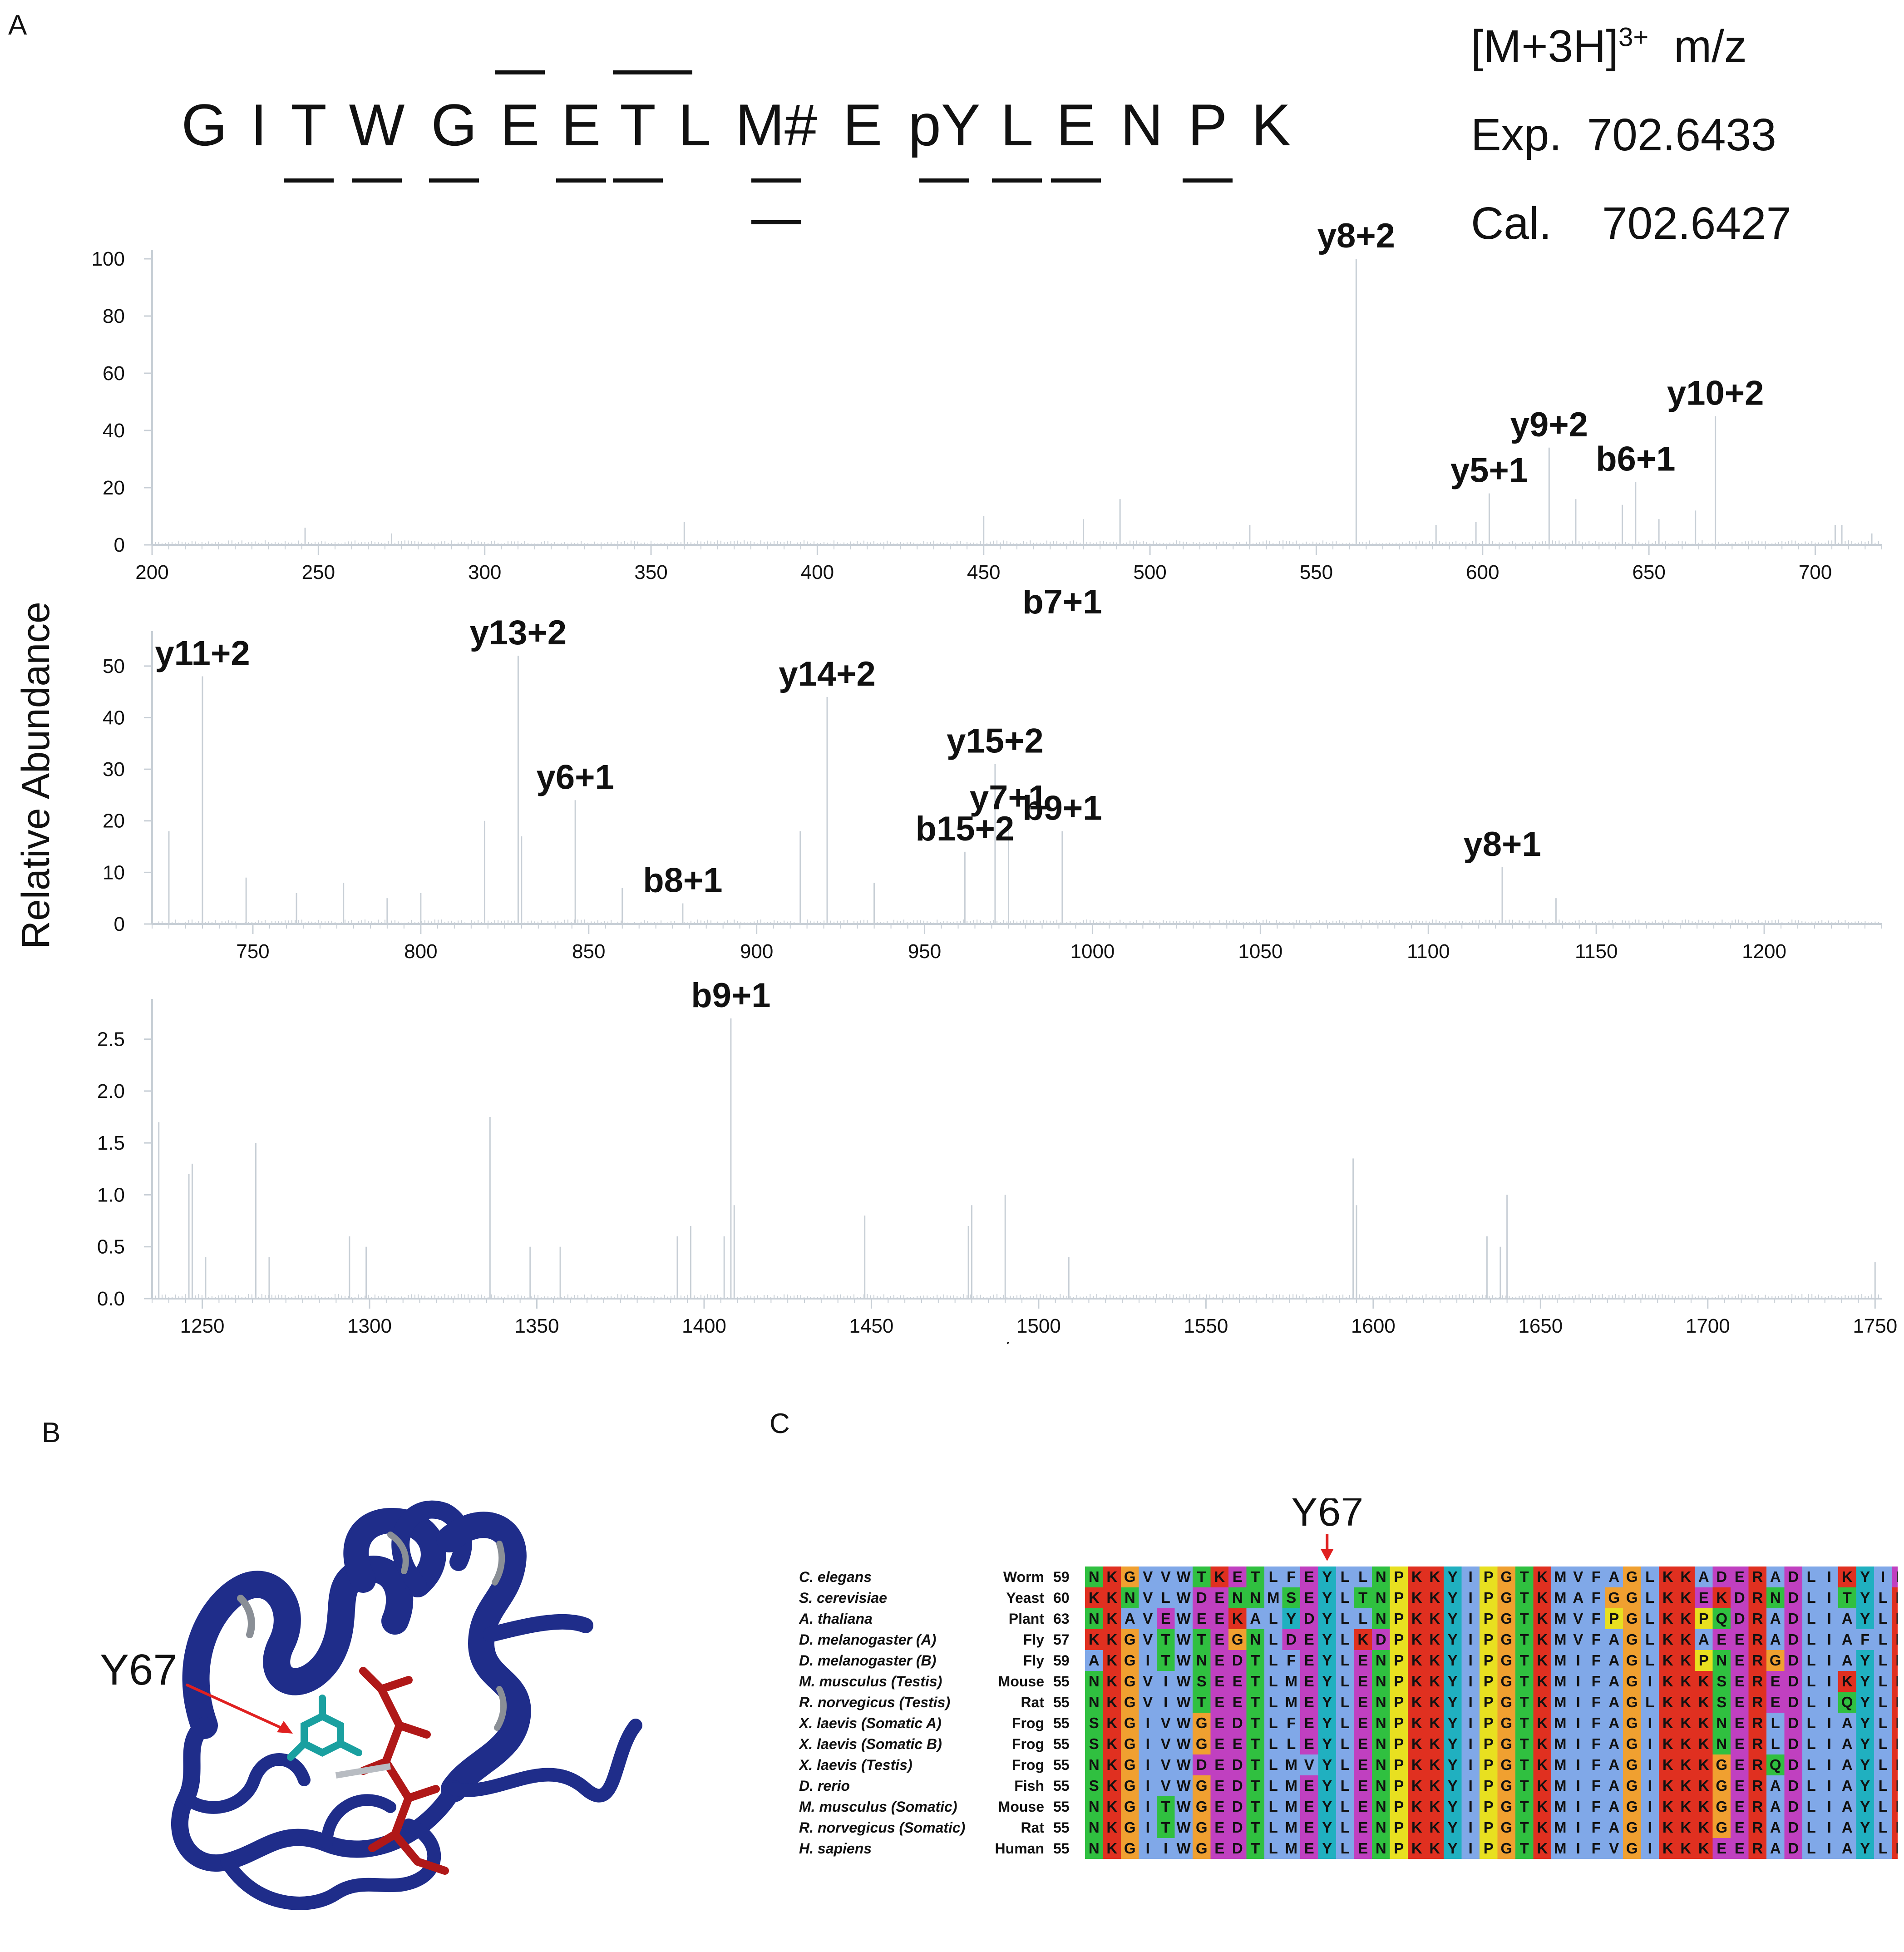  Describe the element at coordinates (1184, 1619) in the screenshot. I see `residue-letter: W` at that location.